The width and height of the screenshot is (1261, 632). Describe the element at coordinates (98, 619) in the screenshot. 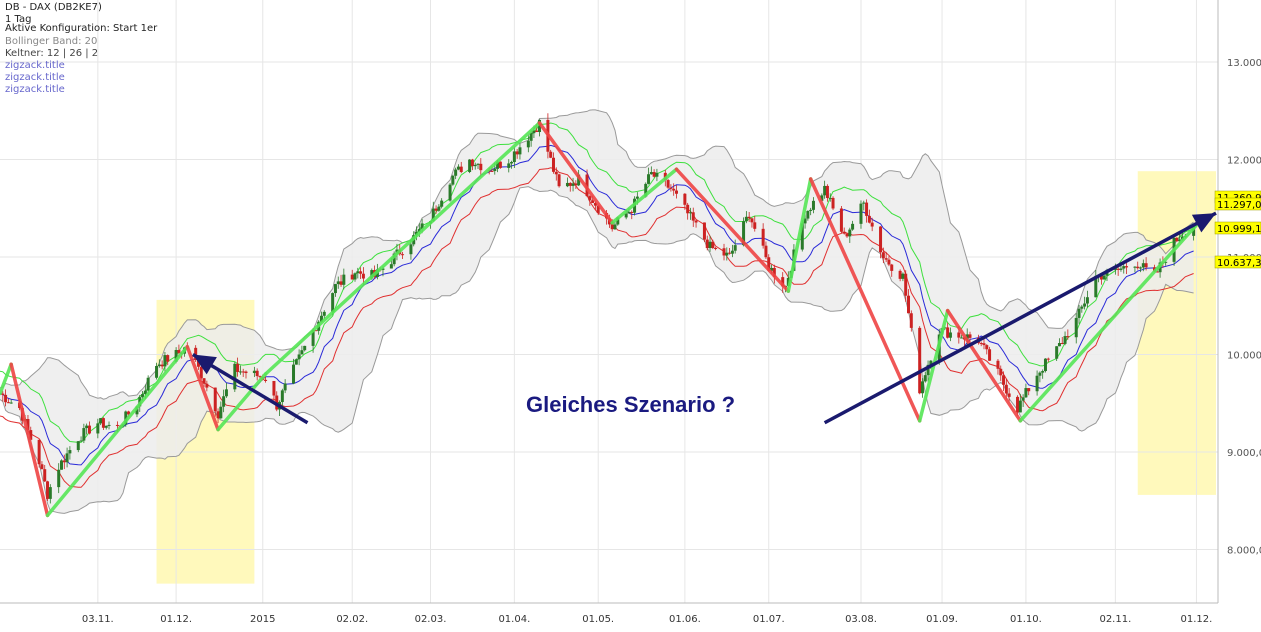

I see `x-tick-label-1: 03.11.` at that location.